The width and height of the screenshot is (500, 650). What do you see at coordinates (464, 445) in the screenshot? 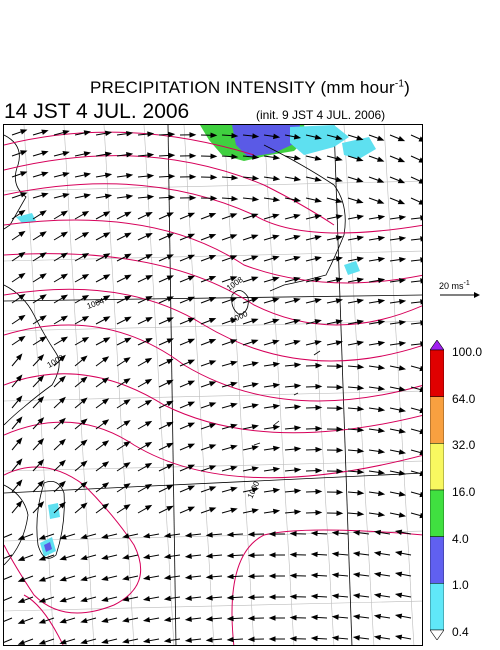
I see `colorbar-level-label: 32.0` at bounding box center [464, 445].